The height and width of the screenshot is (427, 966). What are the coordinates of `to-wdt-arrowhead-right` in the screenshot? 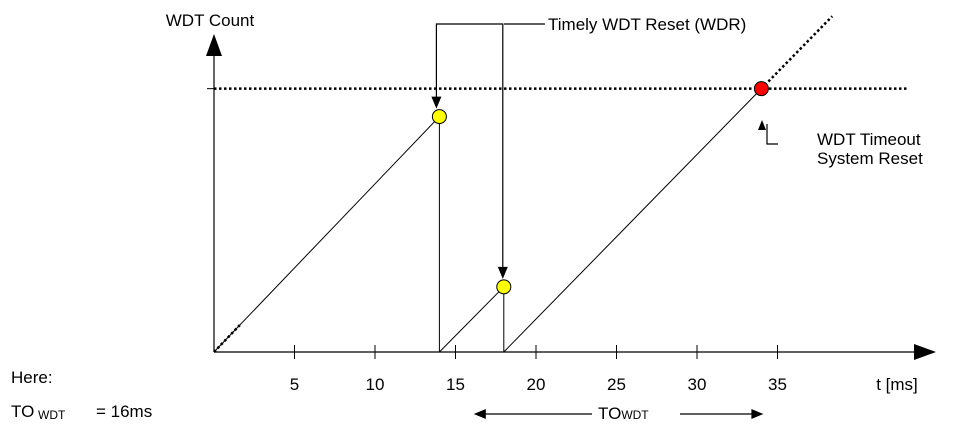 It's located at (757, 414).